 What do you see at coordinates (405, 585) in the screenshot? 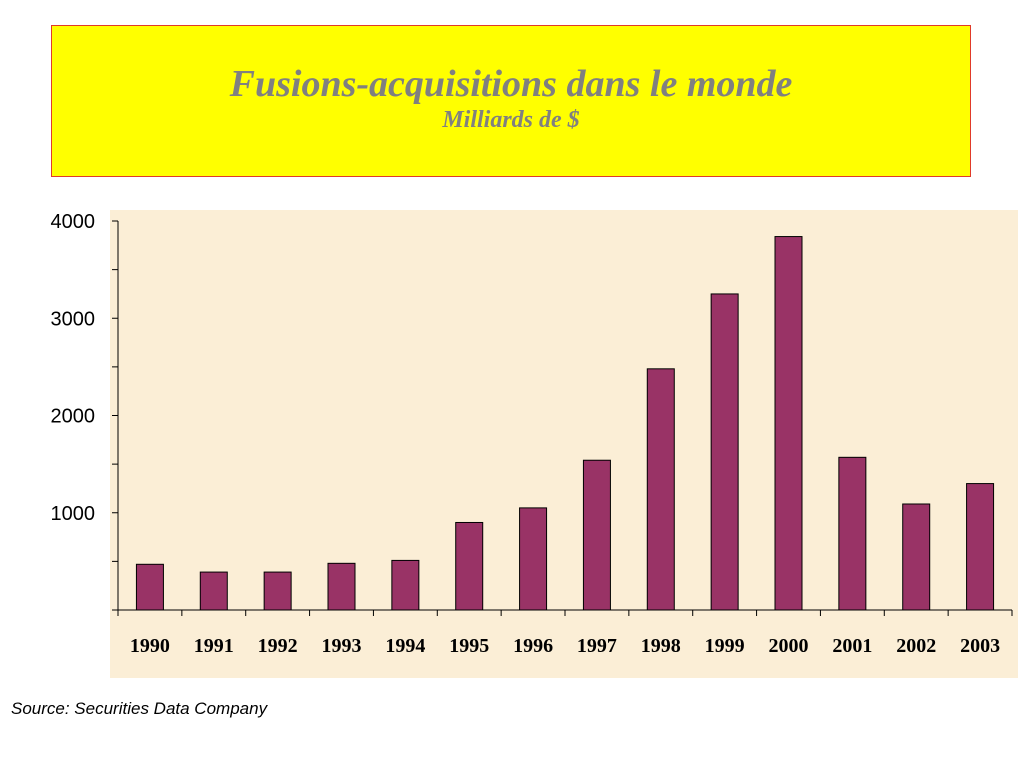
I see `bar-1994` at bounding box center [405, 585].